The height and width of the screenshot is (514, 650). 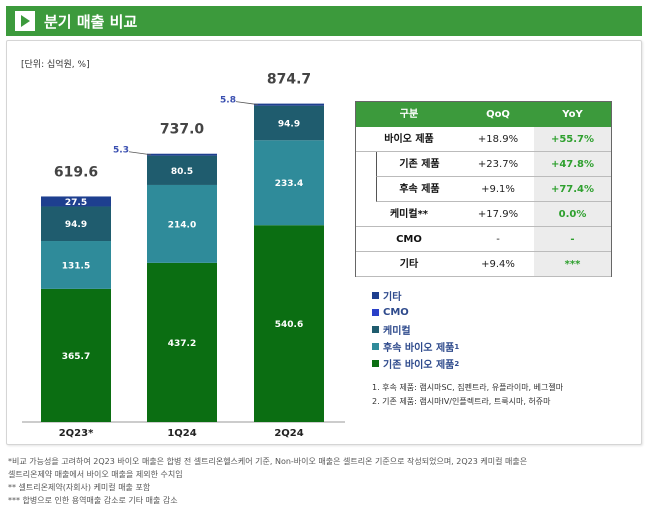 What do you see at coordinates (498, 164) in the screenshot?
I see `qoq-value: +23.7%` at bounding box center [498, 164].